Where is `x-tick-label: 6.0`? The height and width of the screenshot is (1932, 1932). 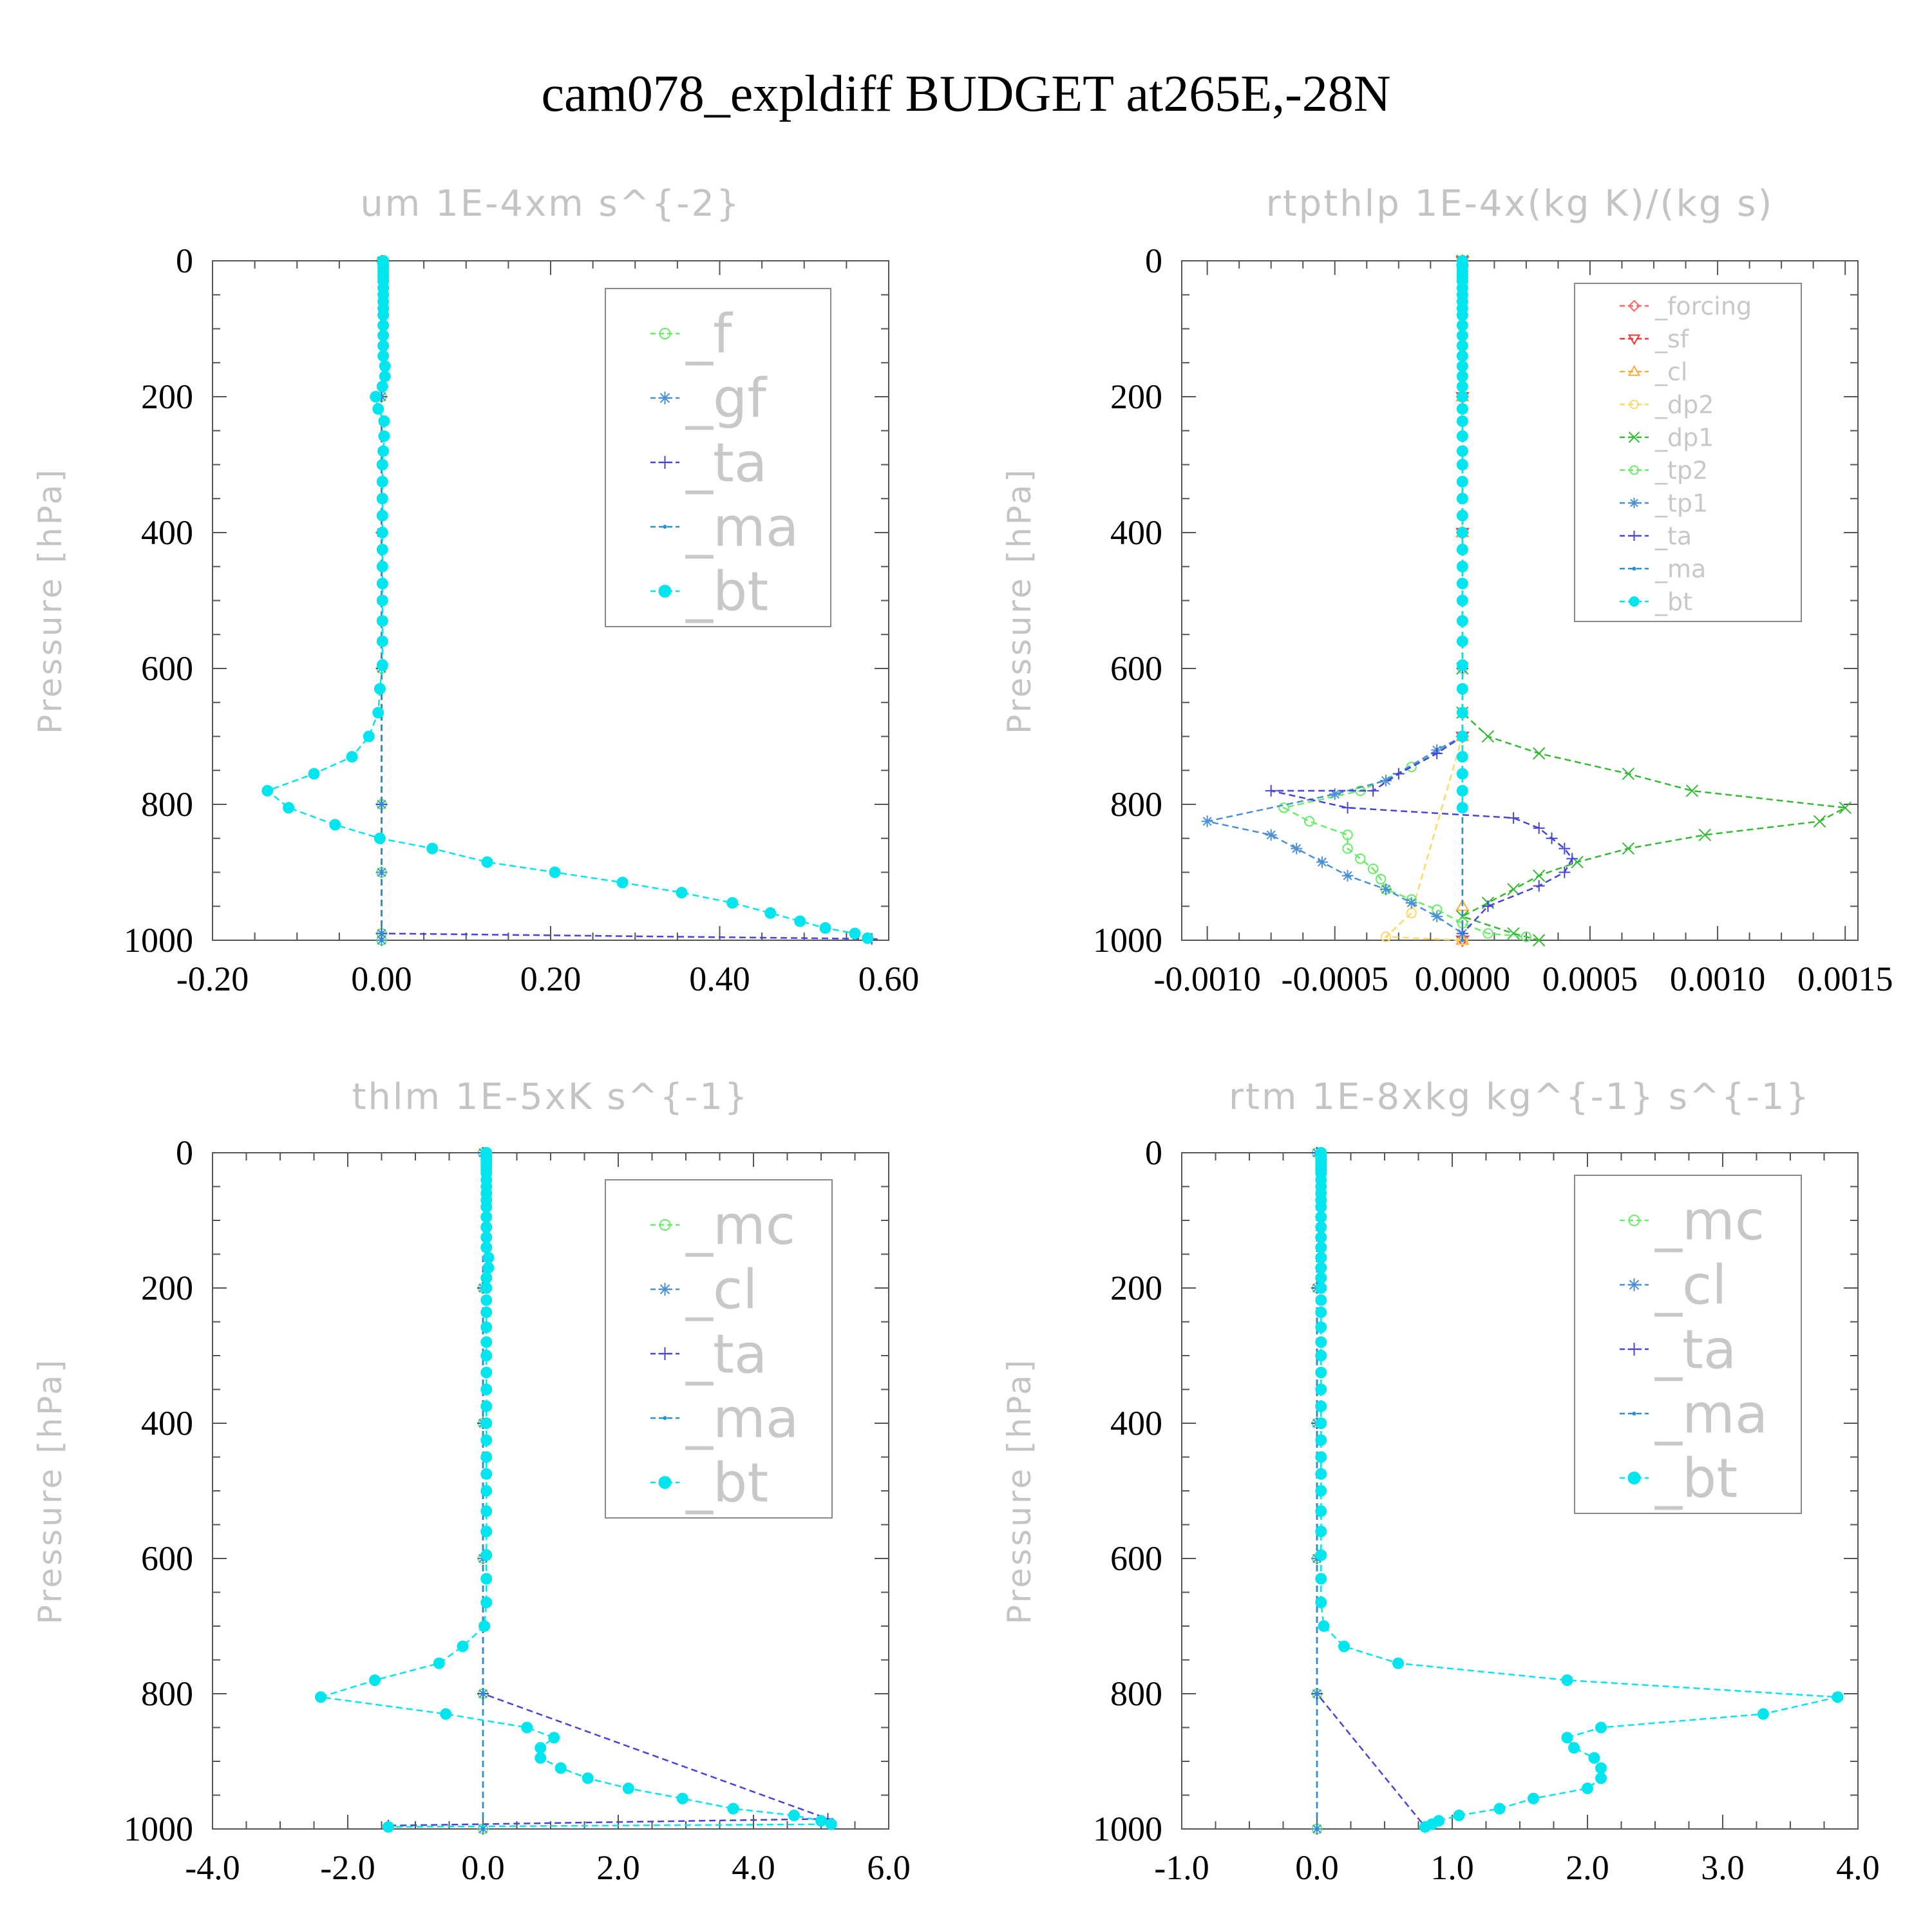
x-tick-label: 6.0 is located at coordinates (889, 1867).